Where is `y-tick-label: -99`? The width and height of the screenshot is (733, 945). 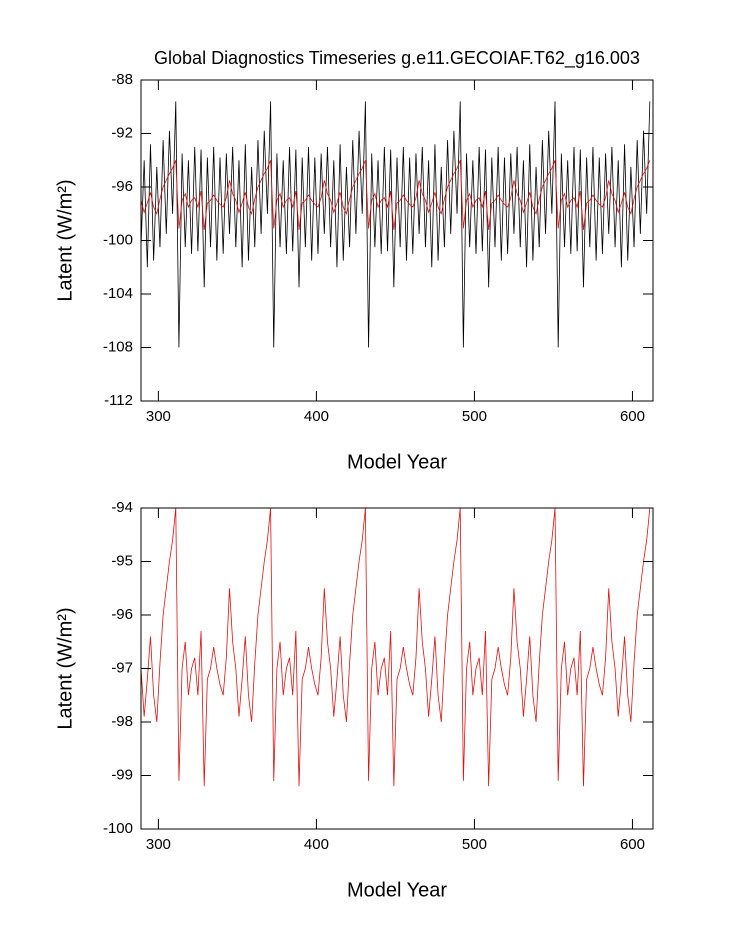
y-tick-label: -99 is located at coordinates (122, 774).